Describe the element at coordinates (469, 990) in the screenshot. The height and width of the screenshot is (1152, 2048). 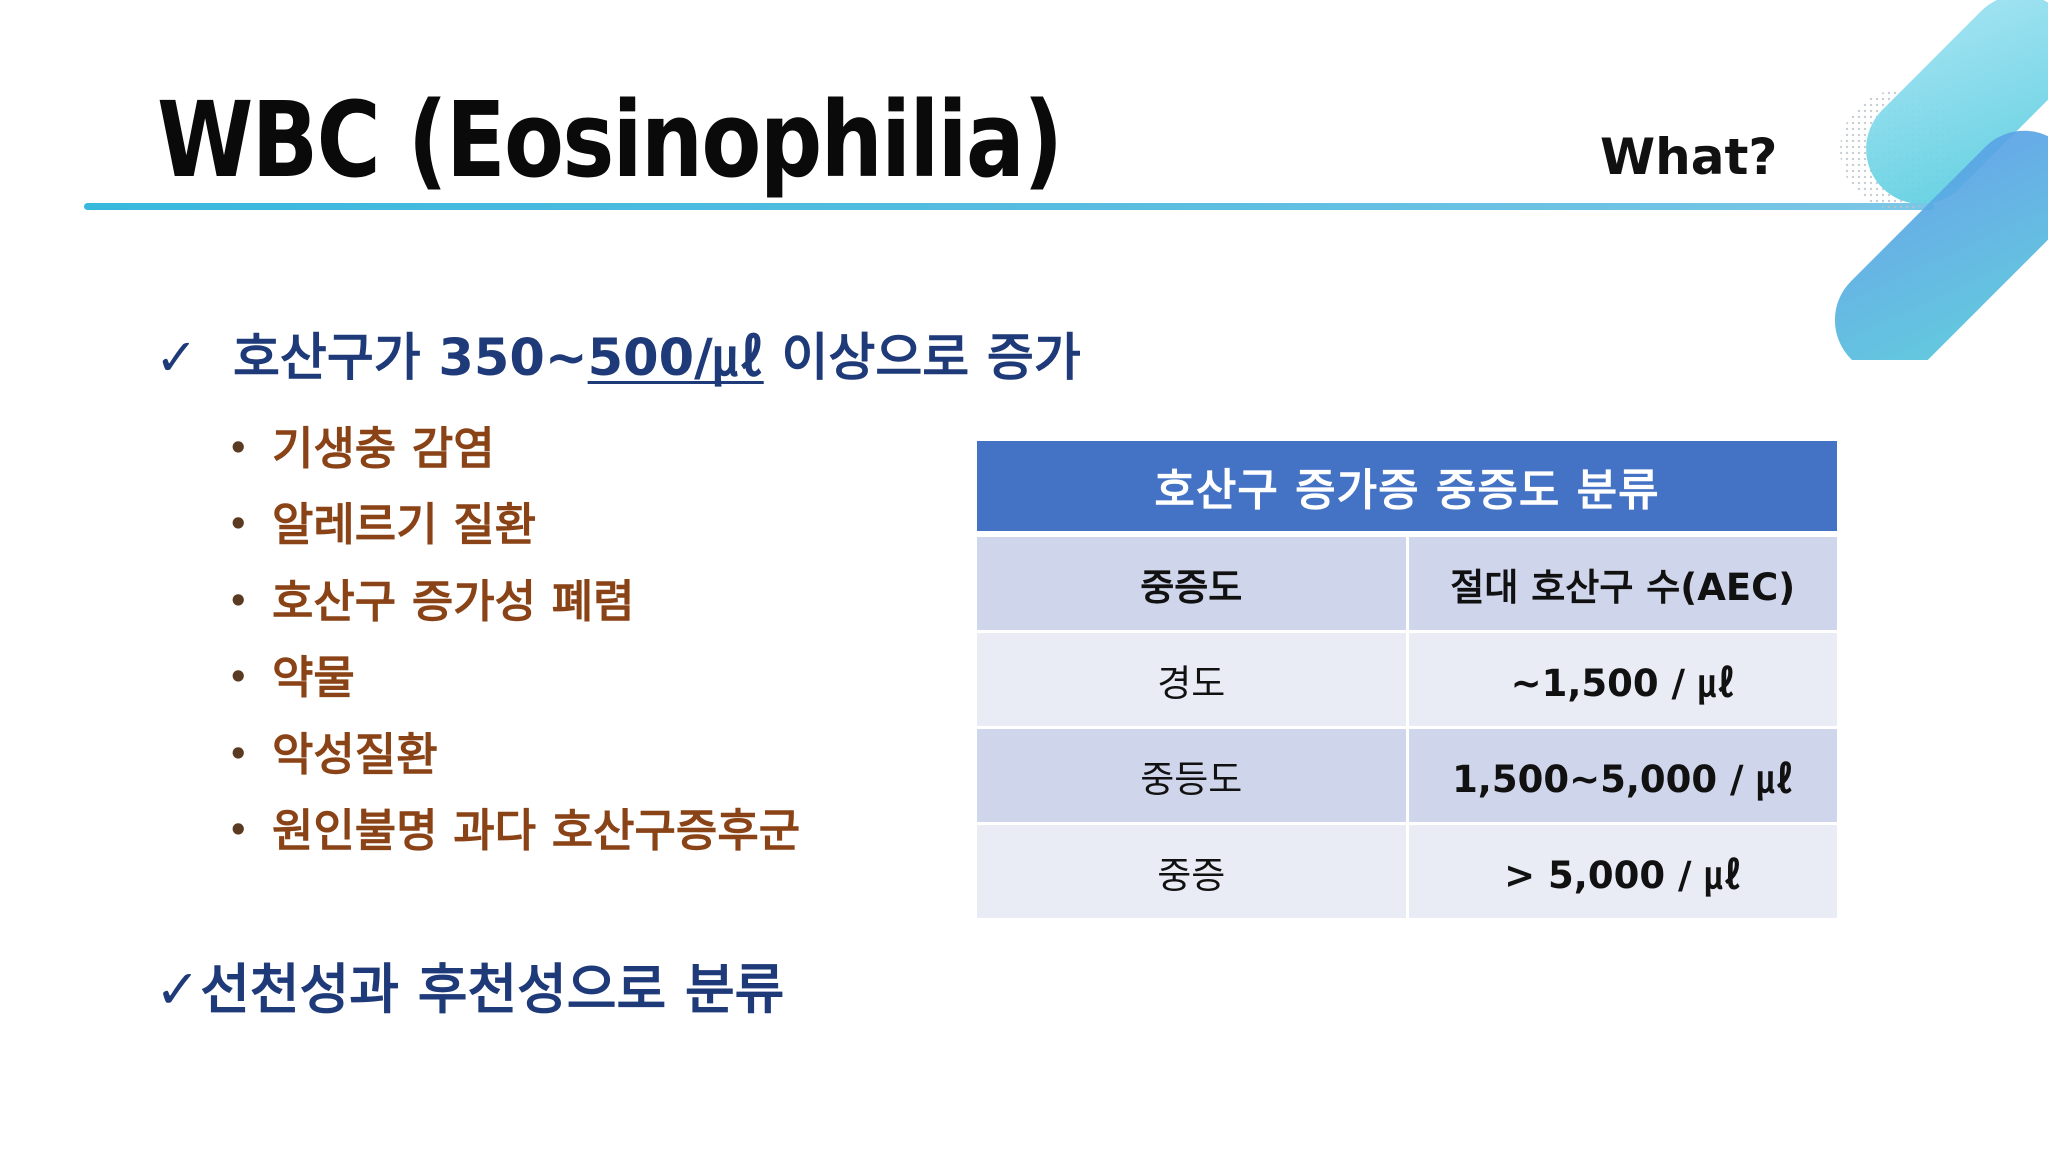
I see `bottom-bullet-classification: ✓선천성과 후천성으로 분류` at that location.